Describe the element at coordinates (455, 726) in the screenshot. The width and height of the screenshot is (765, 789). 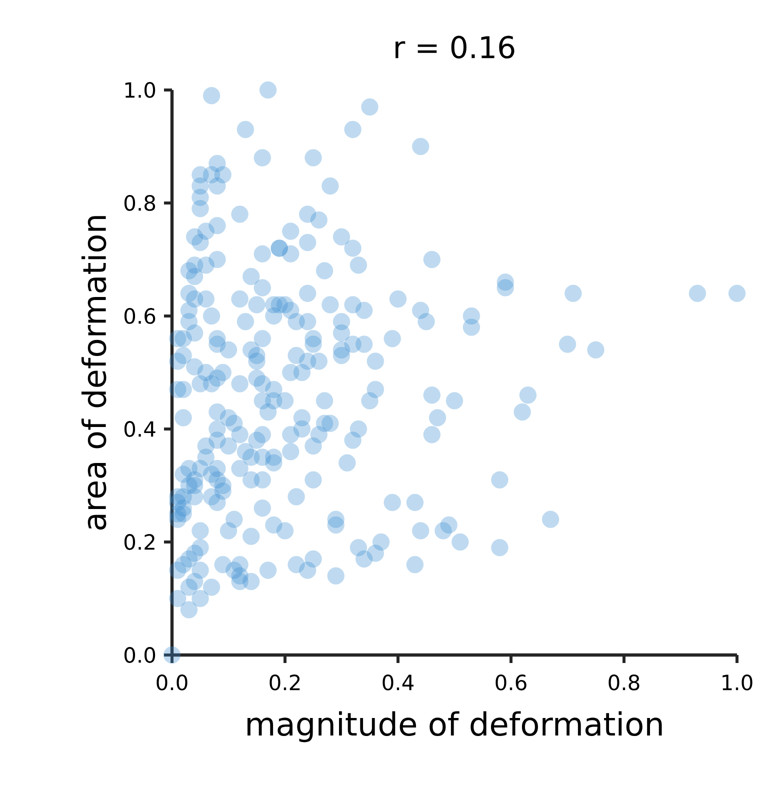
I see `x-axis-title: magnitude of deformation` at that location.